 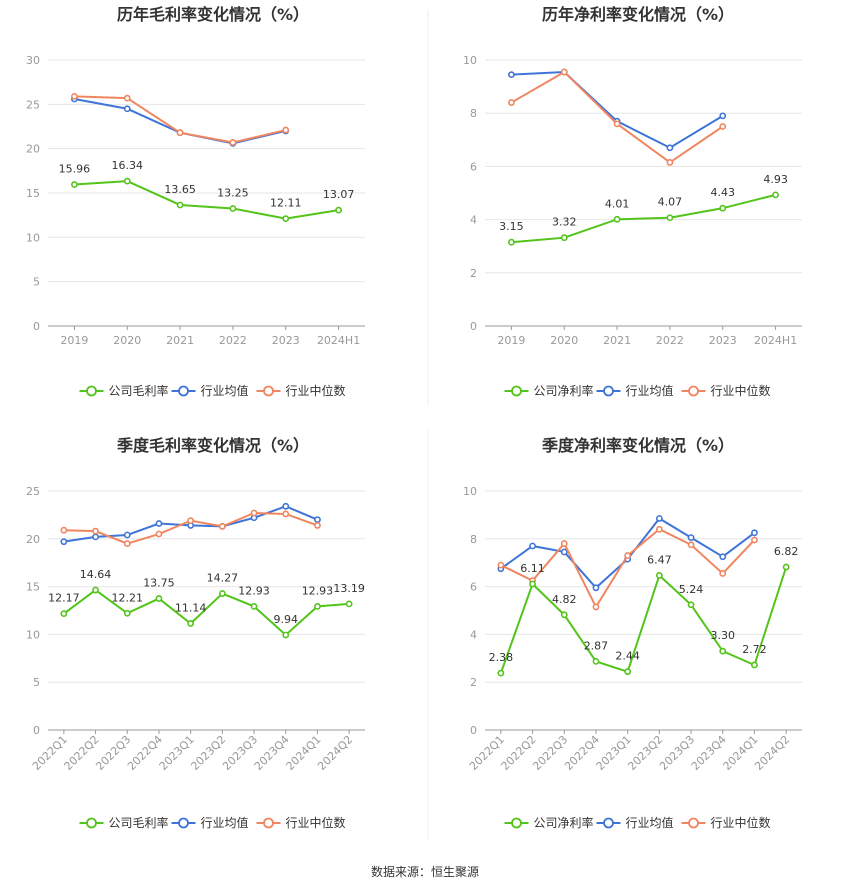 What do you see at coordinates (286, 619) in the screenshot?
I see `data-label: 9.94` at bounding box center [286, 619].